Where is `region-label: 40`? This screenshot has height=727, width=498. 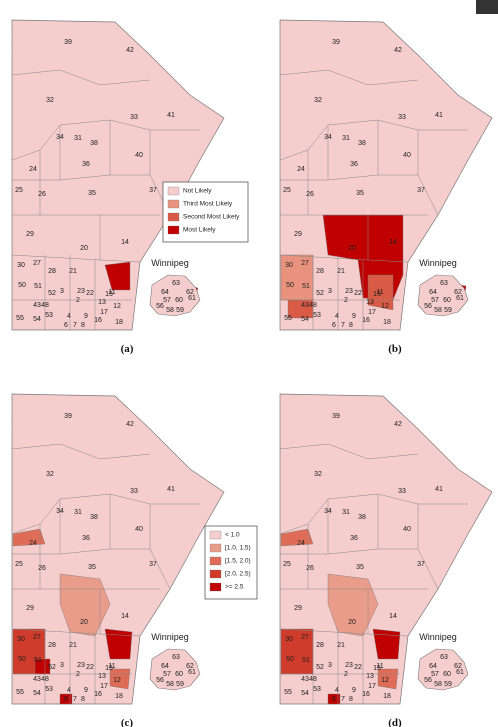
region-label: 40 is located at coordinates (407, 155).